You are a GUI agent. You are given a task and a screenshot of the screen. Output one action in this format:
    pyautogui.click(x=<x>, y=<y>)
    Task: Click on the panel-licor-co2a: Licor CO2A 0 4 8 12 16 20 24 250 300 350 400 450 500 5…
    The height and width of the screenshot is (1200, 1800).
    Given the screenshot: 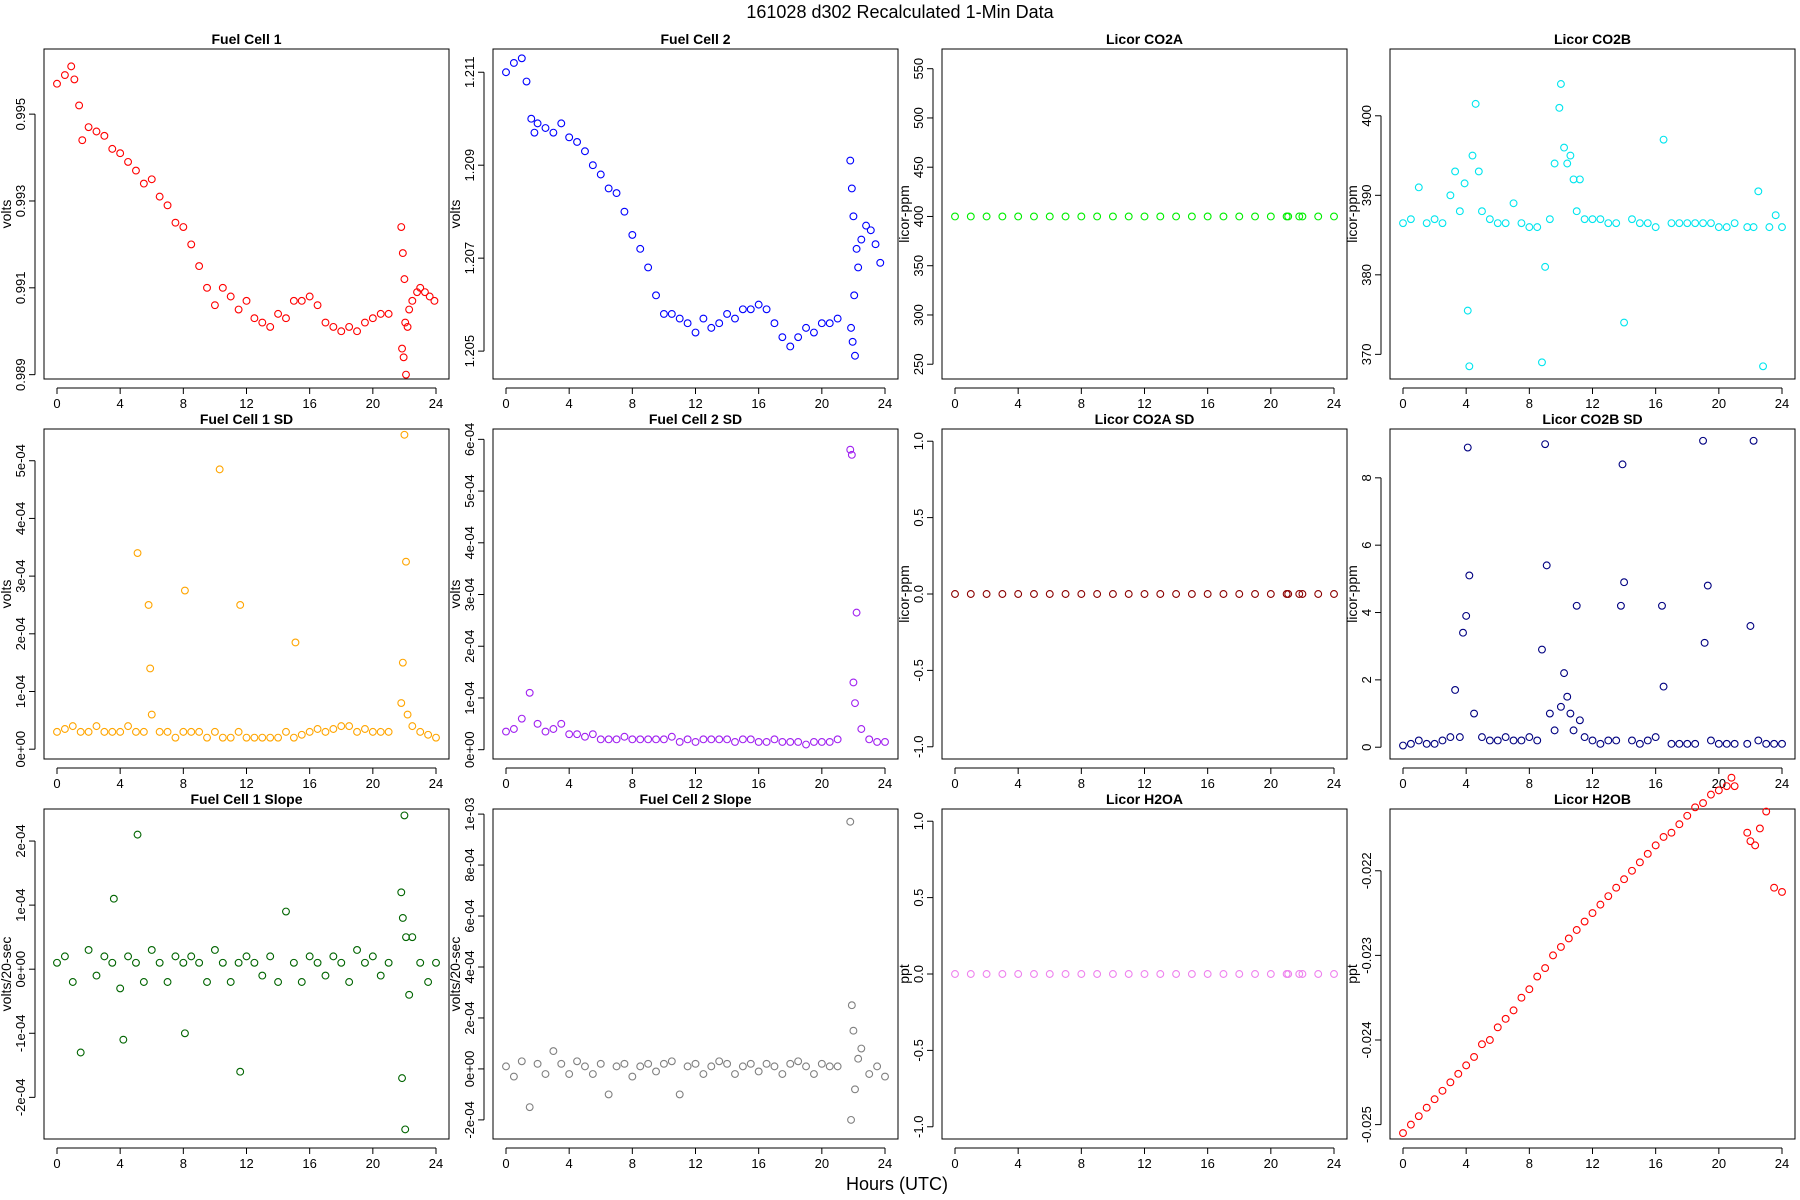 What is the action you would take?
    pyautogui.click(x=1122, y=221)
    